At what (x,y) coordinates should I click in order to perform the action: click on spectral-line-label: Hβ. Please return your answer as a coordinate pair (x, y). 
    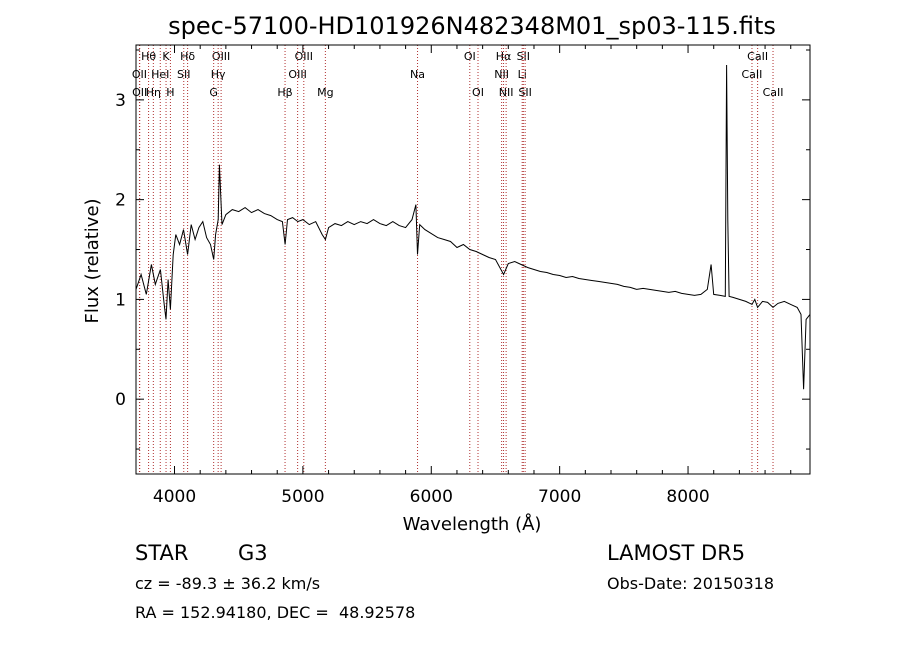
    Looking at the image, I should click on (284, 92).